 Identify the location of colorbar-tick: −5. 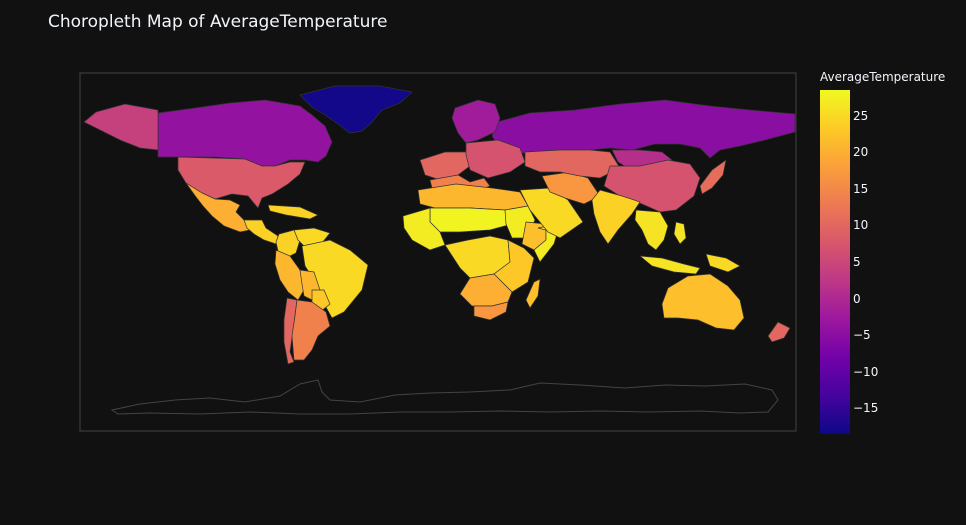
(862, 335).